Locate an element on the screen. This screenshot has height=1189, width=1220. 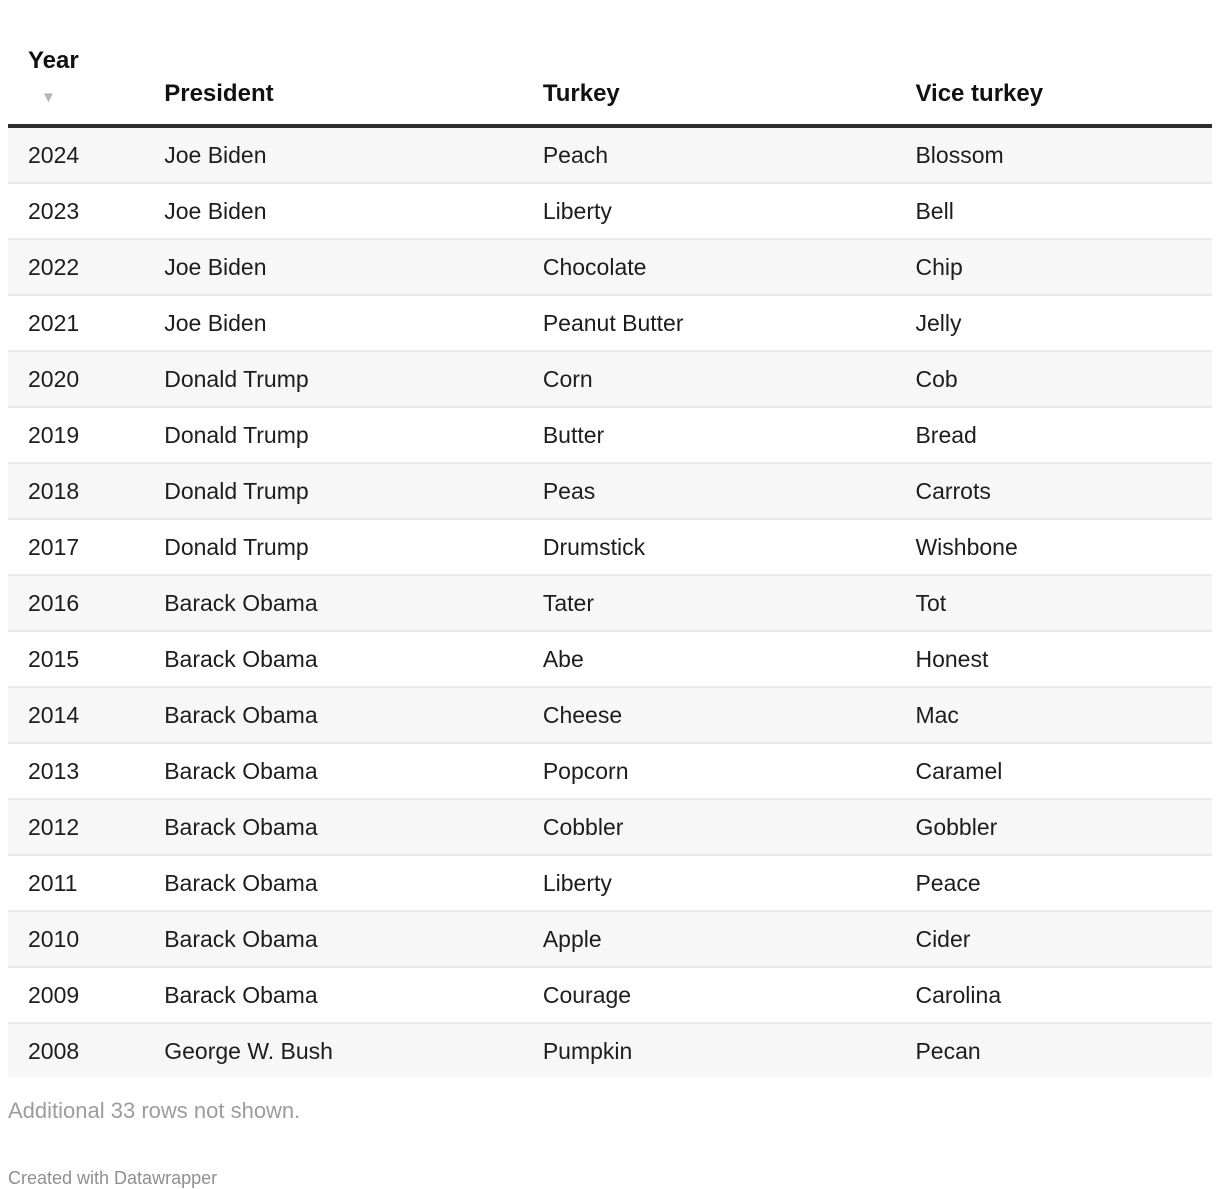
cell-turkey: Courage is located at coordinates (709, 994).